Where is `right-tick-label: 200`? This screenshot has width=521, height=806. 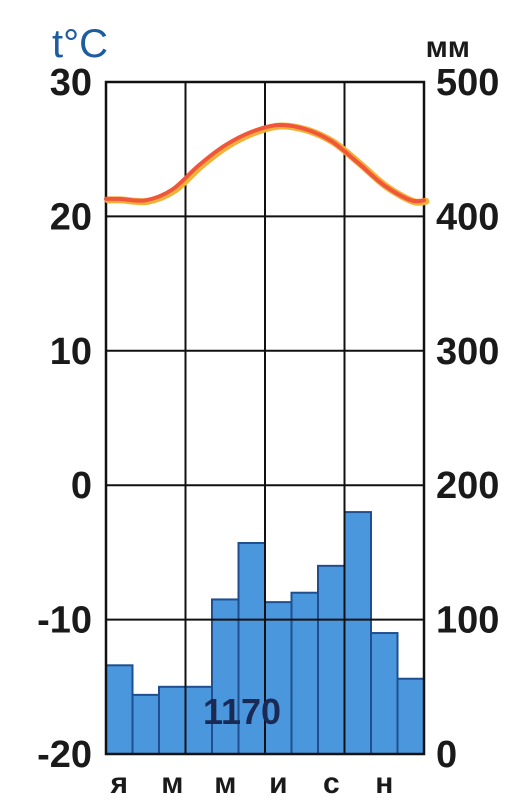 right-tick-label: 200 is located at coordinates (467, 486).